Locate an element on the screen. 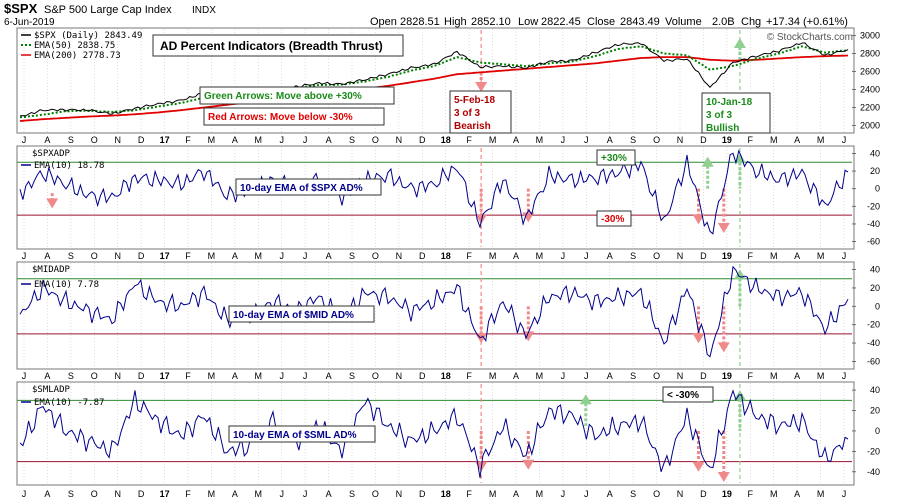 This screenshot has width=900, height=500. mid-caption: 10-day EMA of $MID AD% is located at coordinates (301, 314).